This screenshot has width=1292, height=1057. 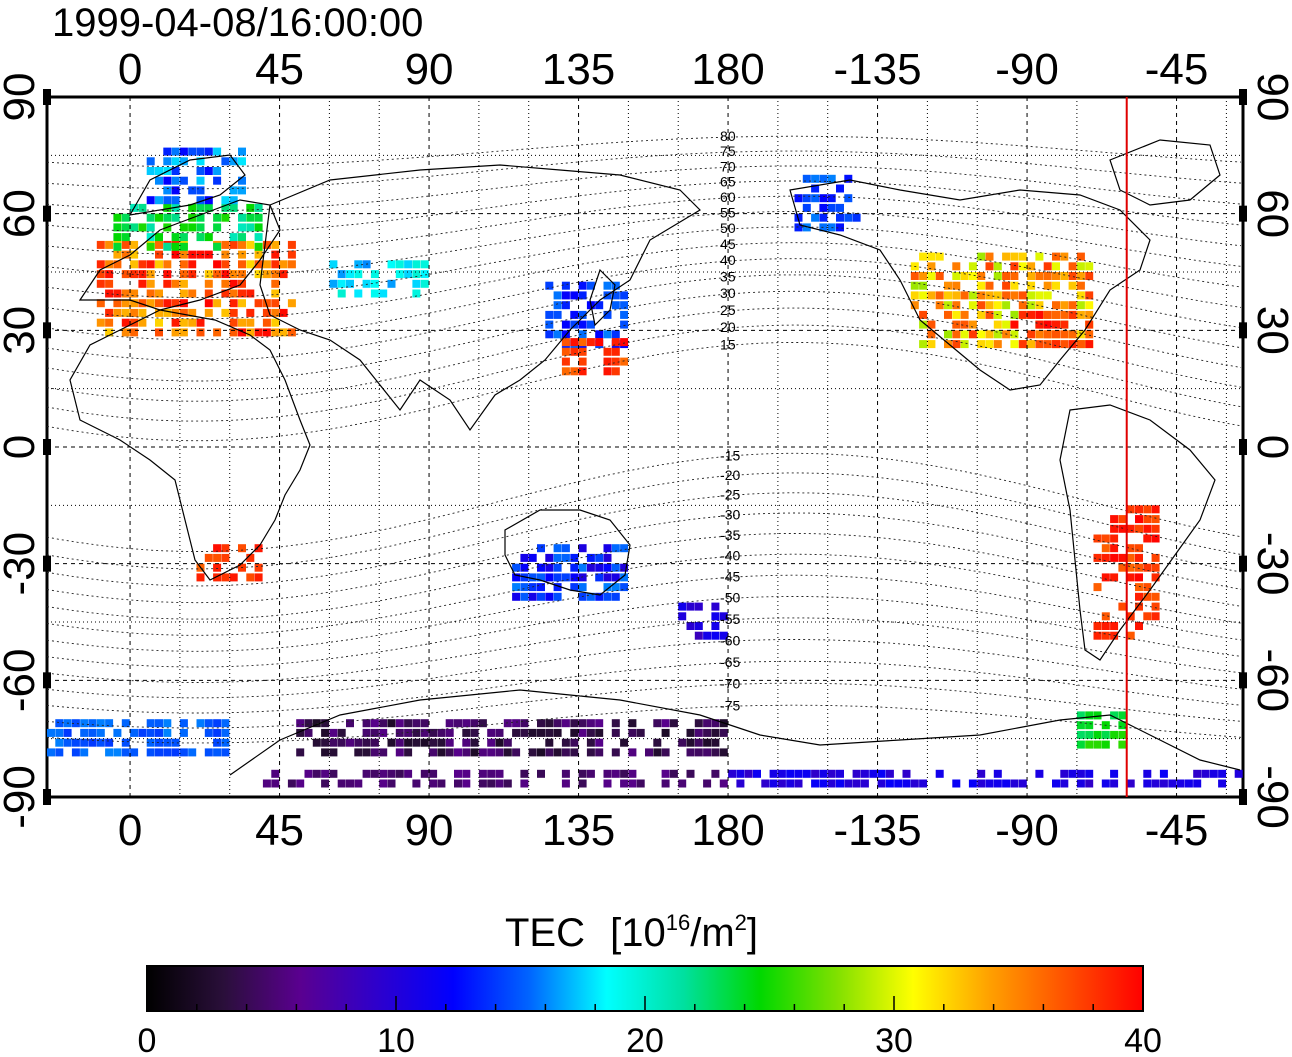 What do you see at coordinates (878, 69) in the screenshot?
I see `top-longitude-label: -135` at bounding box center [878, 69].